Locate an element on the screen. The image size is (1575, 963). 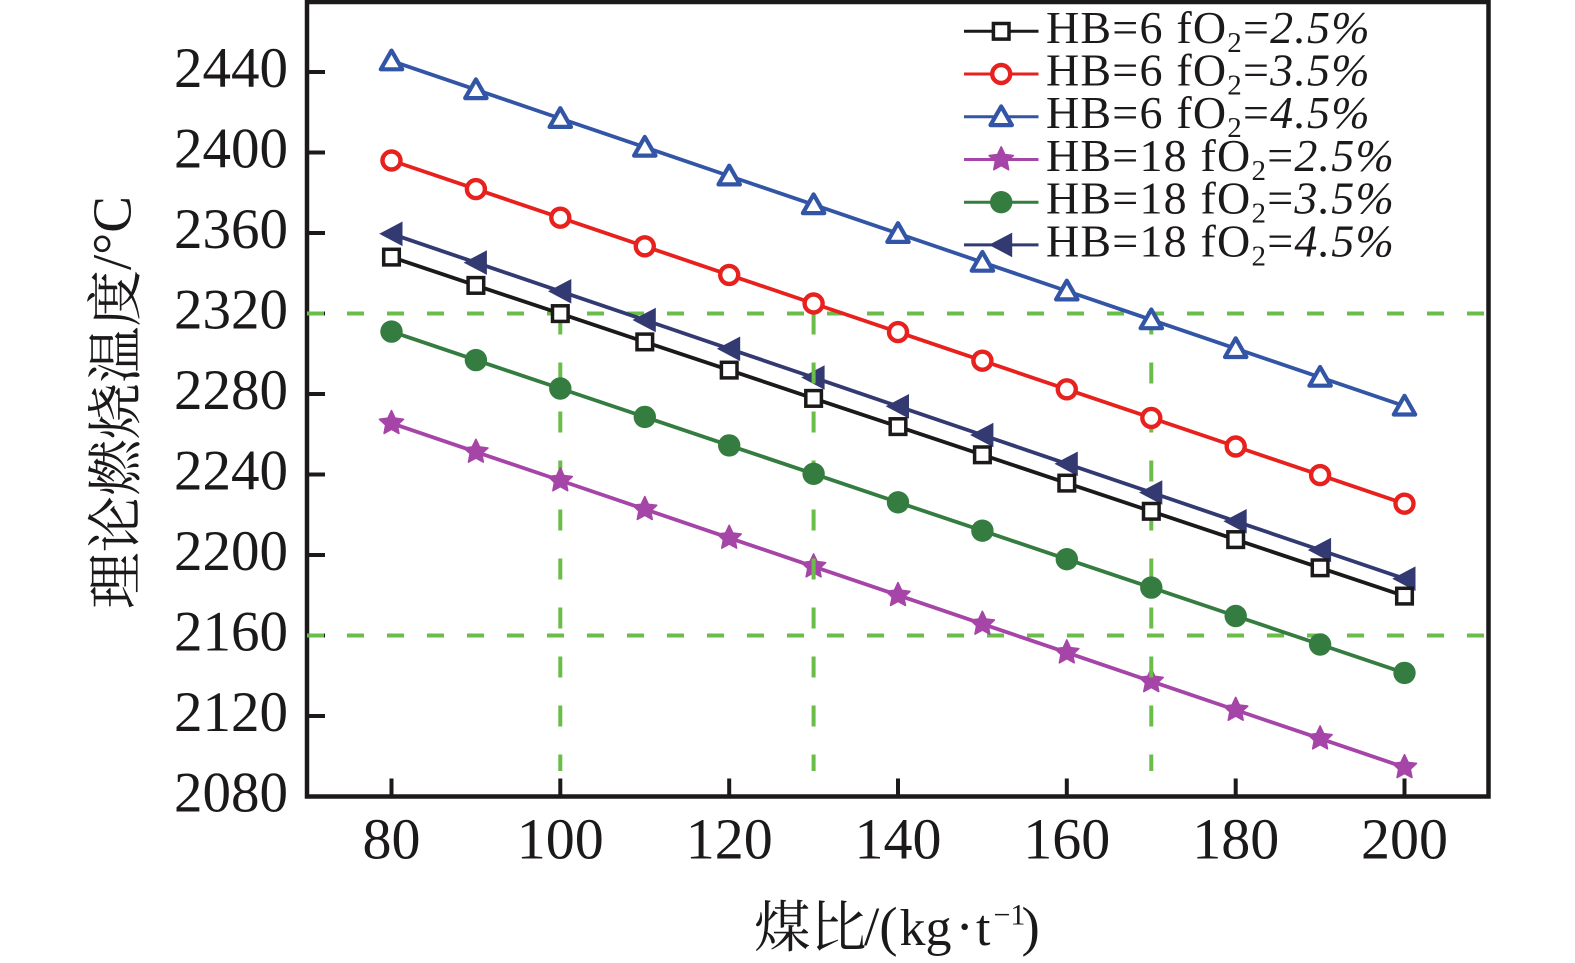
svg-text: 2080 is located at coordinates (231, 793).